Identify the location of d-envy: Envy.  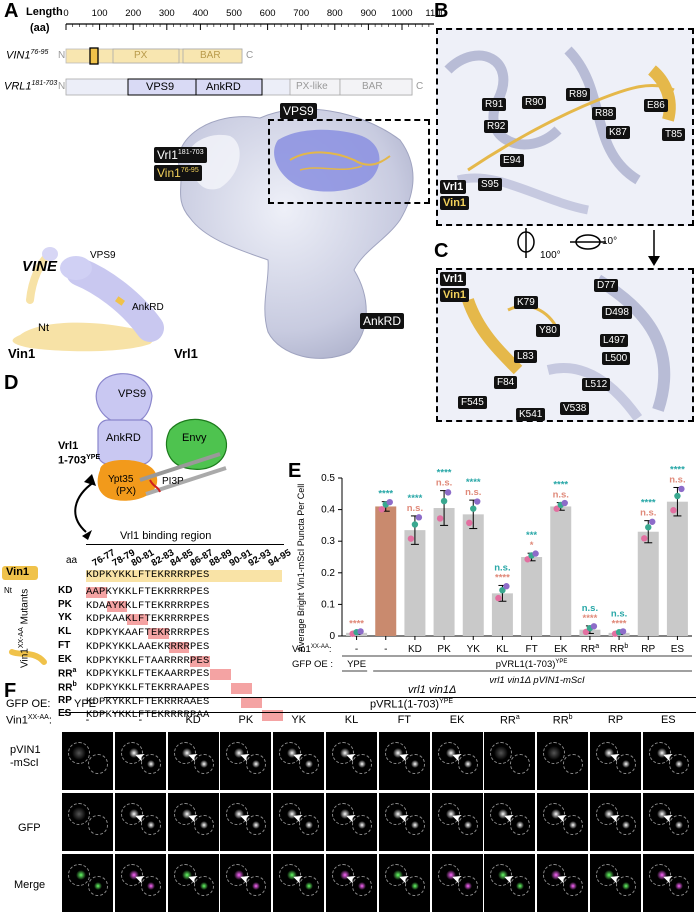
(194, 438).